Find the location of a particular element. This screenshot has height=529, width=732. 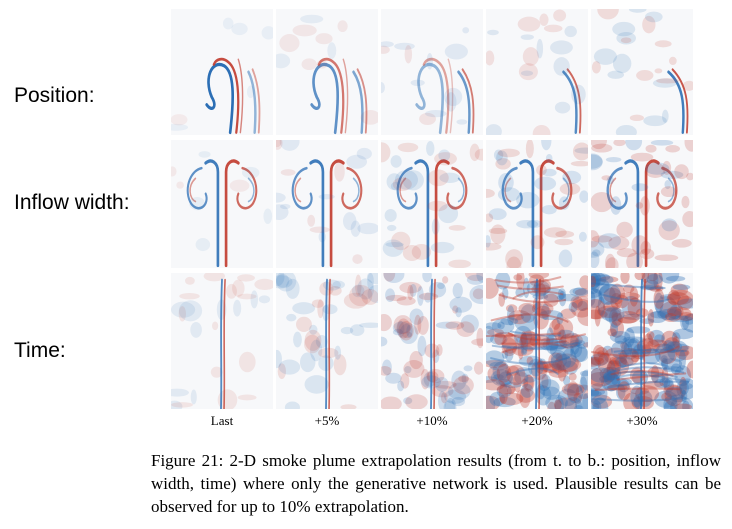

column-label-last: Last is located at coordinates (222, 420).